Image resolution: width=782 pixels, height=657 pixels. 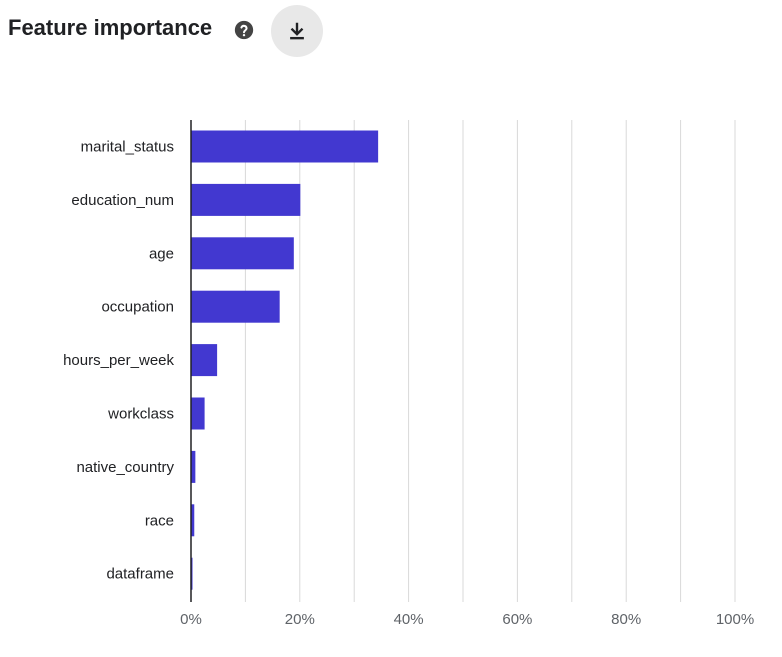 I want to click on bar-age, so click(x=242, y=253).